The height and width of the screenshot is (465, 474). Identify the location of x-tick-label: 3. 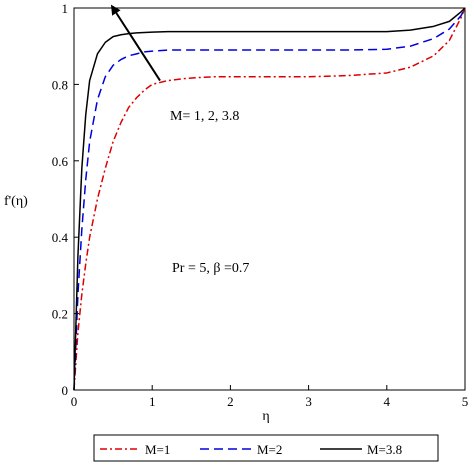
(308, 401).